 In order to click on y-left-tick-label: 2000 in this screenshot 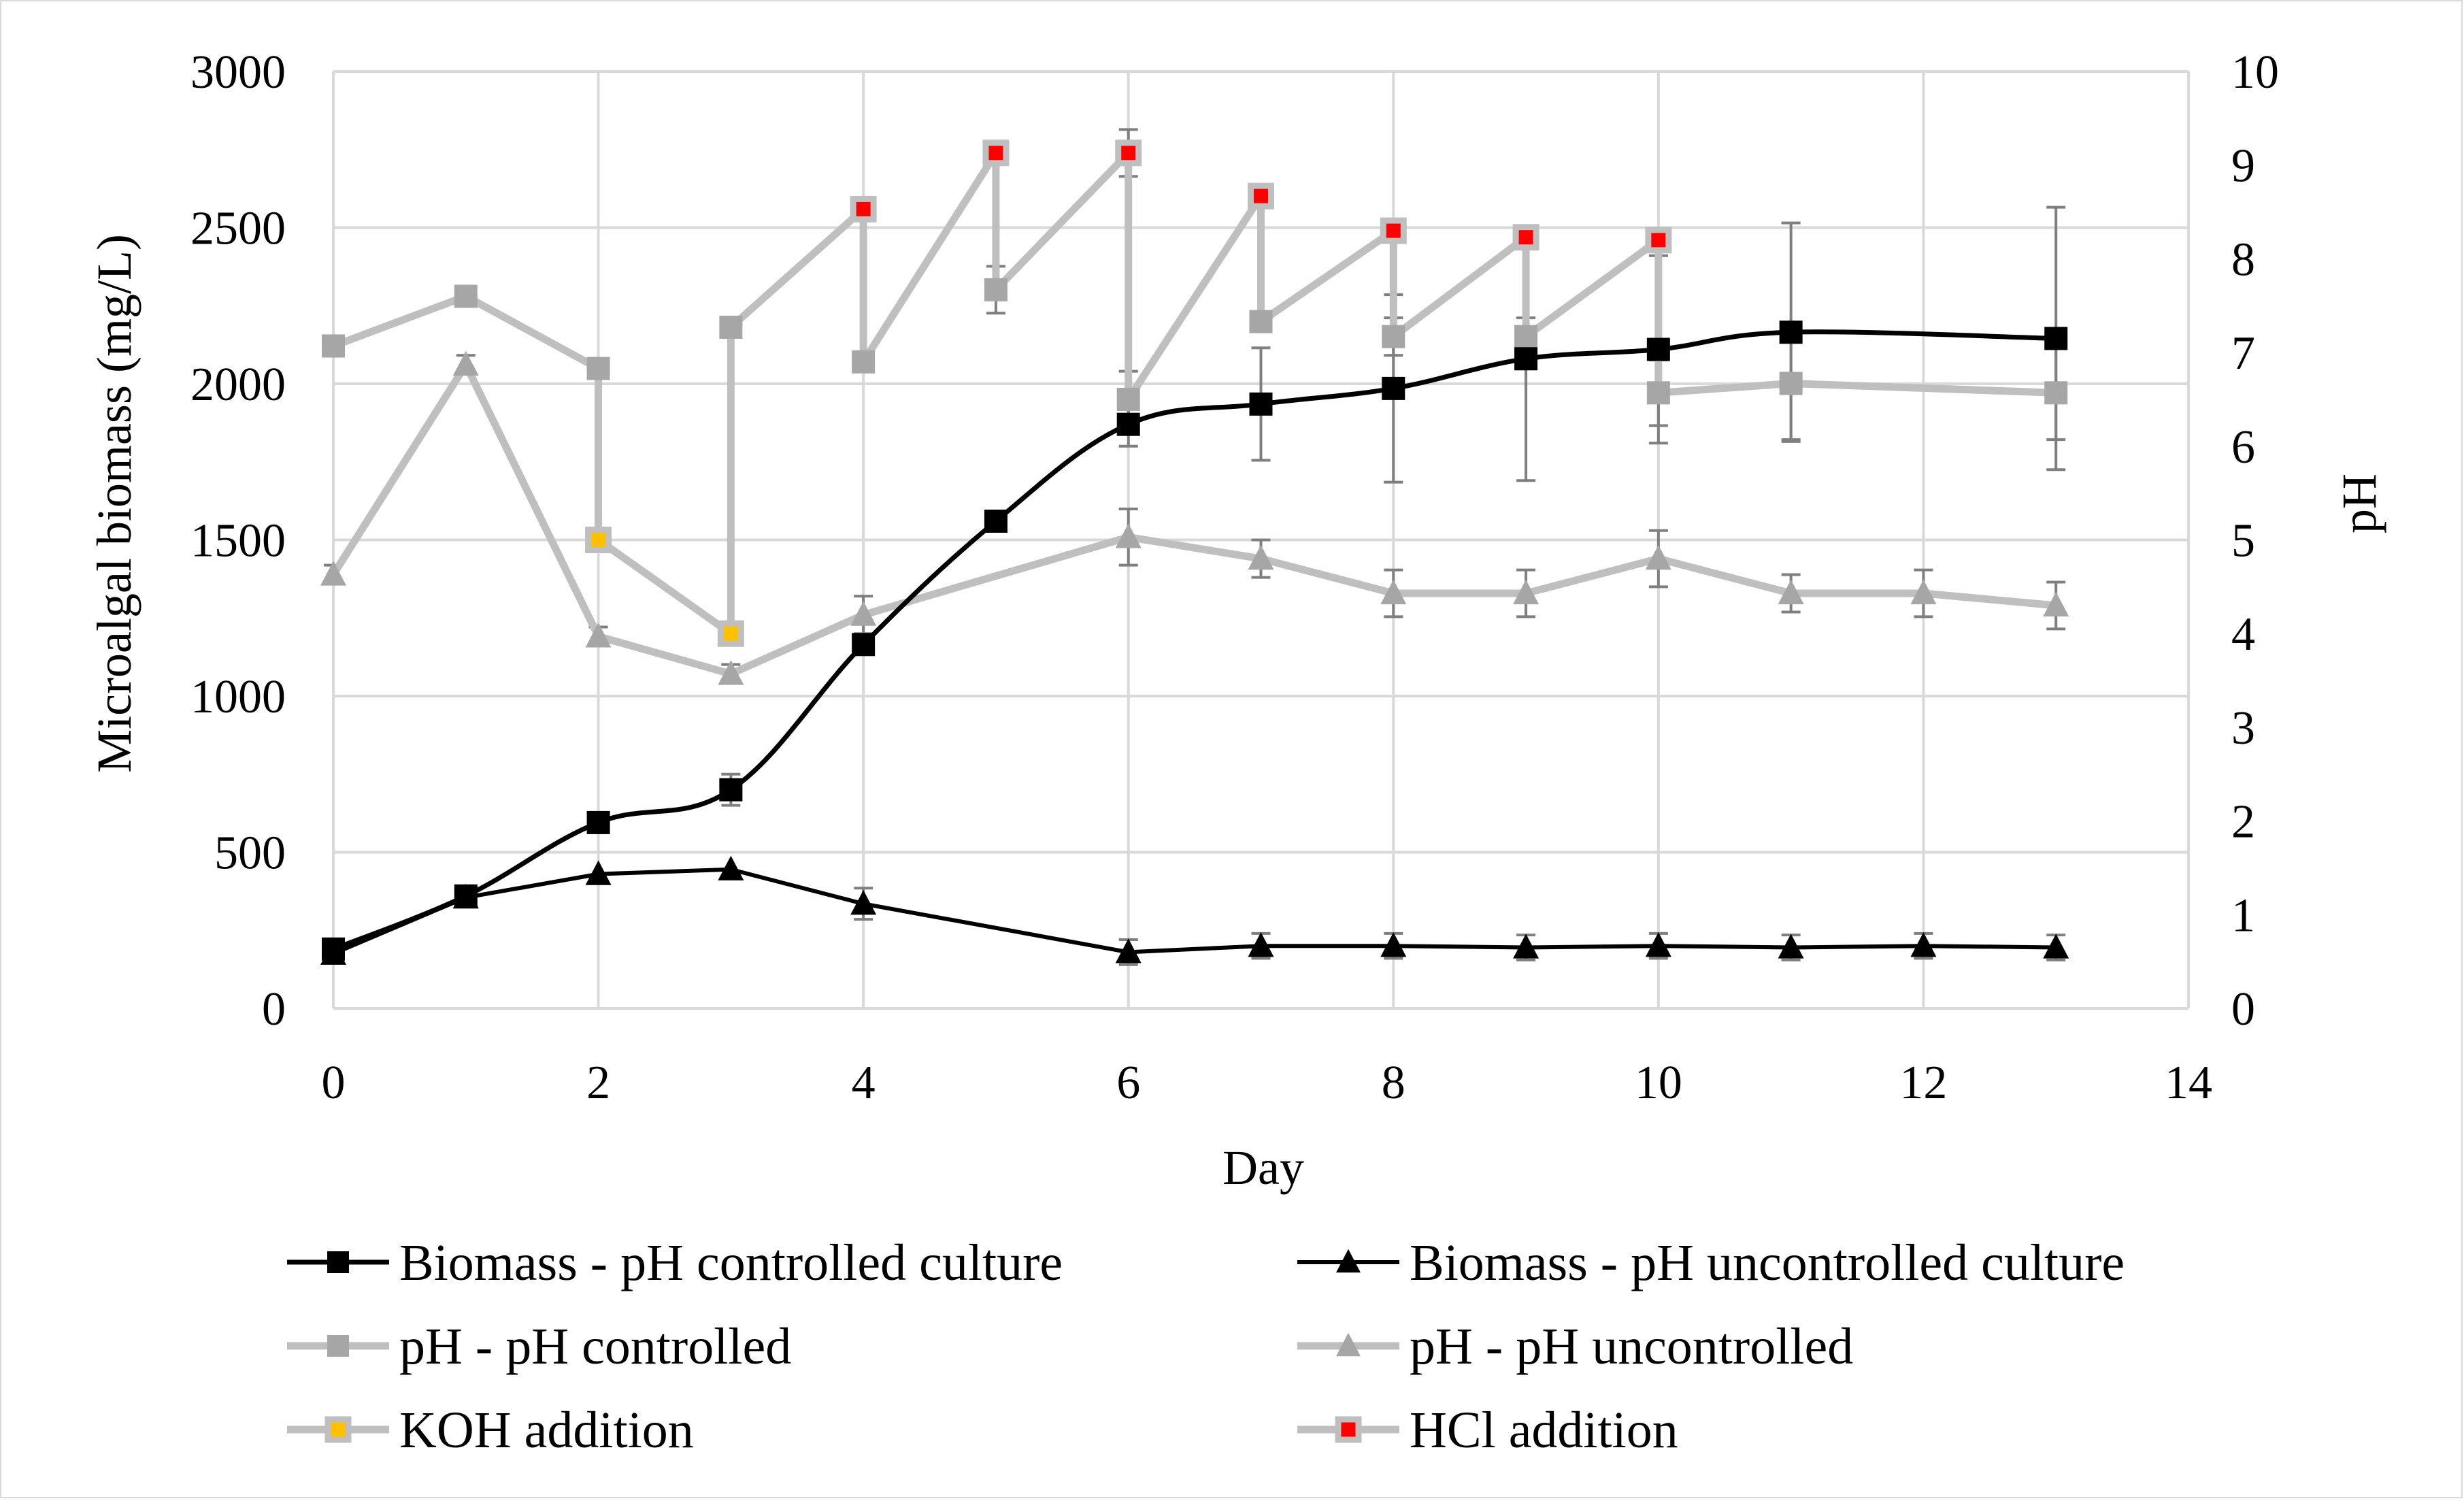, I will do `click(238, 385)`.